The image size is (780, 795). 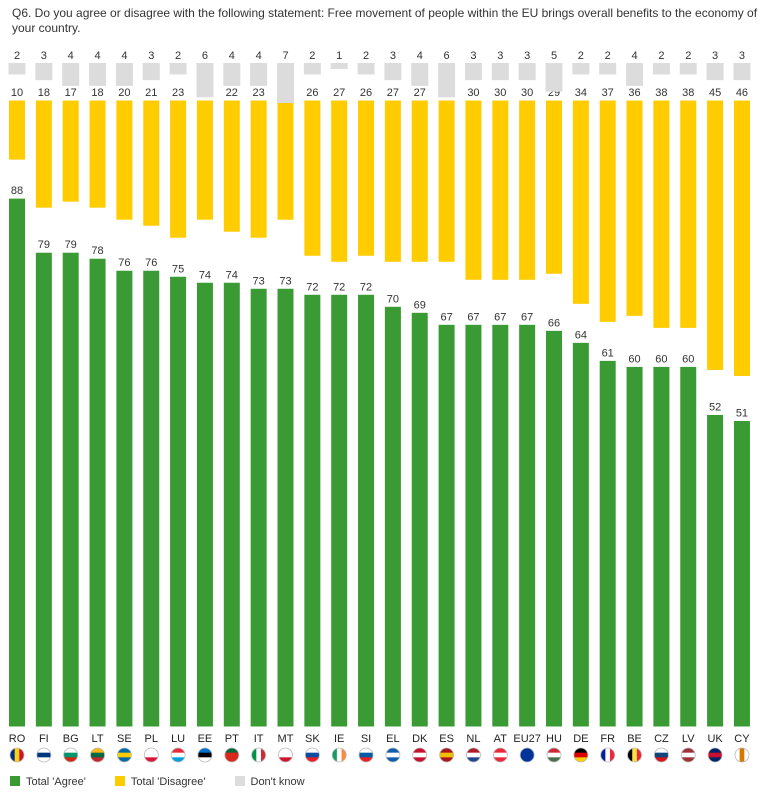 What do you see at coordinates (527, 317) in the screenshot?
I see `label-agree-eu27: 67` at bounding box center [527, 317].